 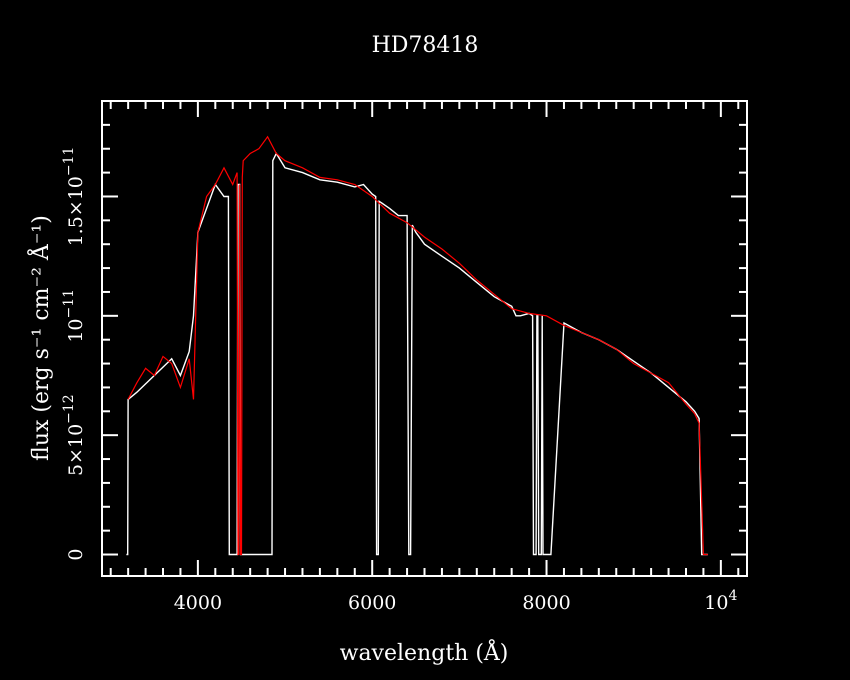 What do you see at coordinates (74, 197) in the screenshot?
I see `y-tick-label: 1.5×10−11` at bounding box center [74, 197].